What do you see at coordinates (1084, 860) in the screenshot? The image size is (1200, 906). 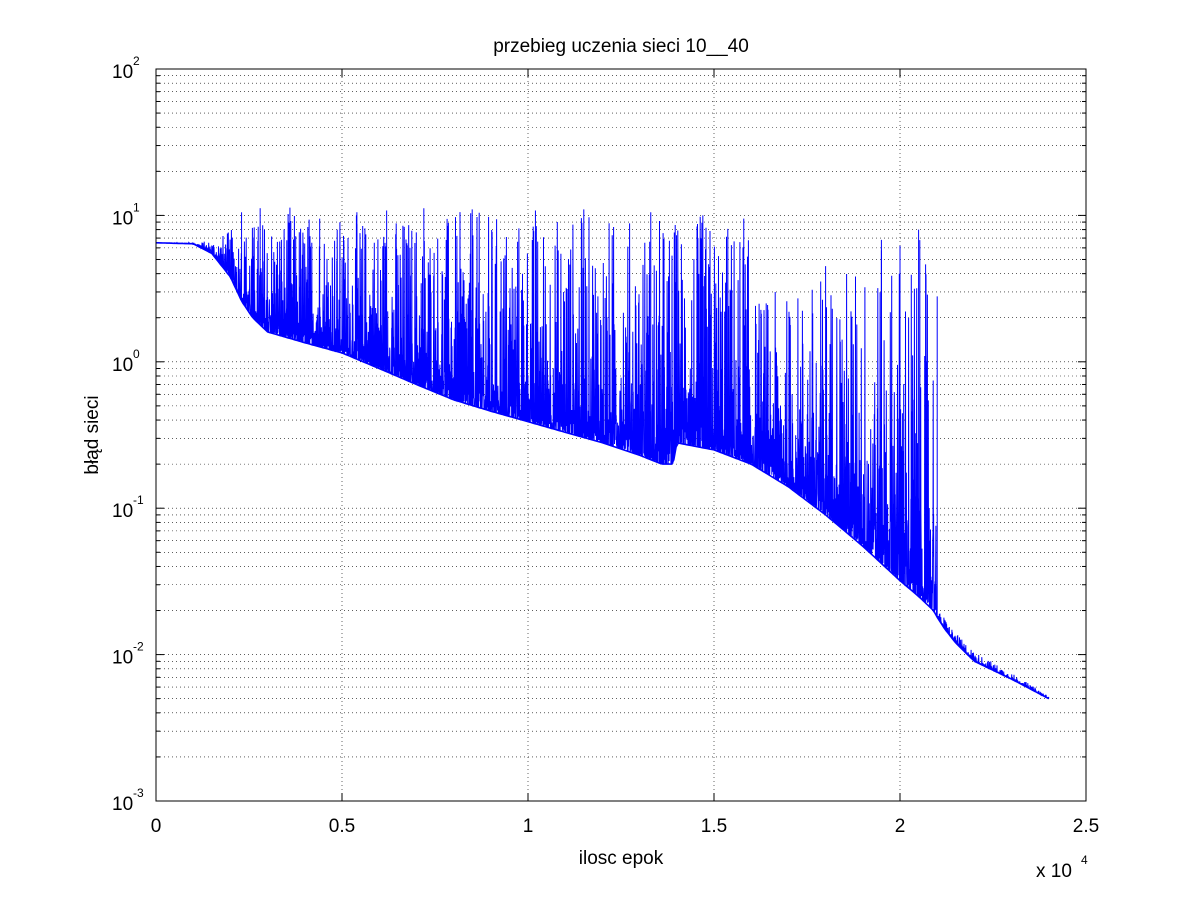 I see `x-axis-multiplier-exponent: 4` at bounding box center [1084, 860].